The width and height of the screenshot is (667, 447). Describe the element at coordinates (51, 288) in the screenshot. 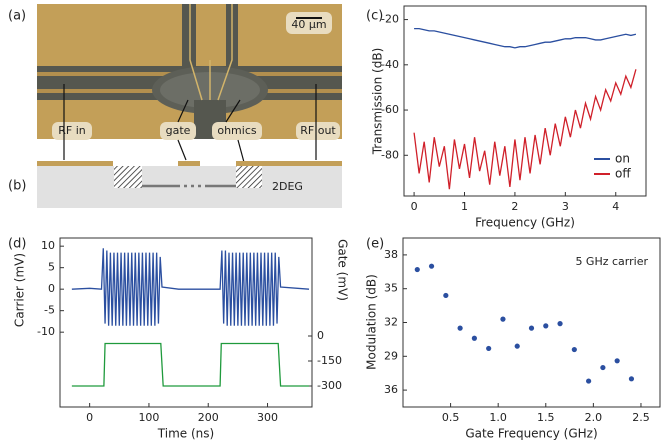

I see `y-tick-label: 0` at that location.